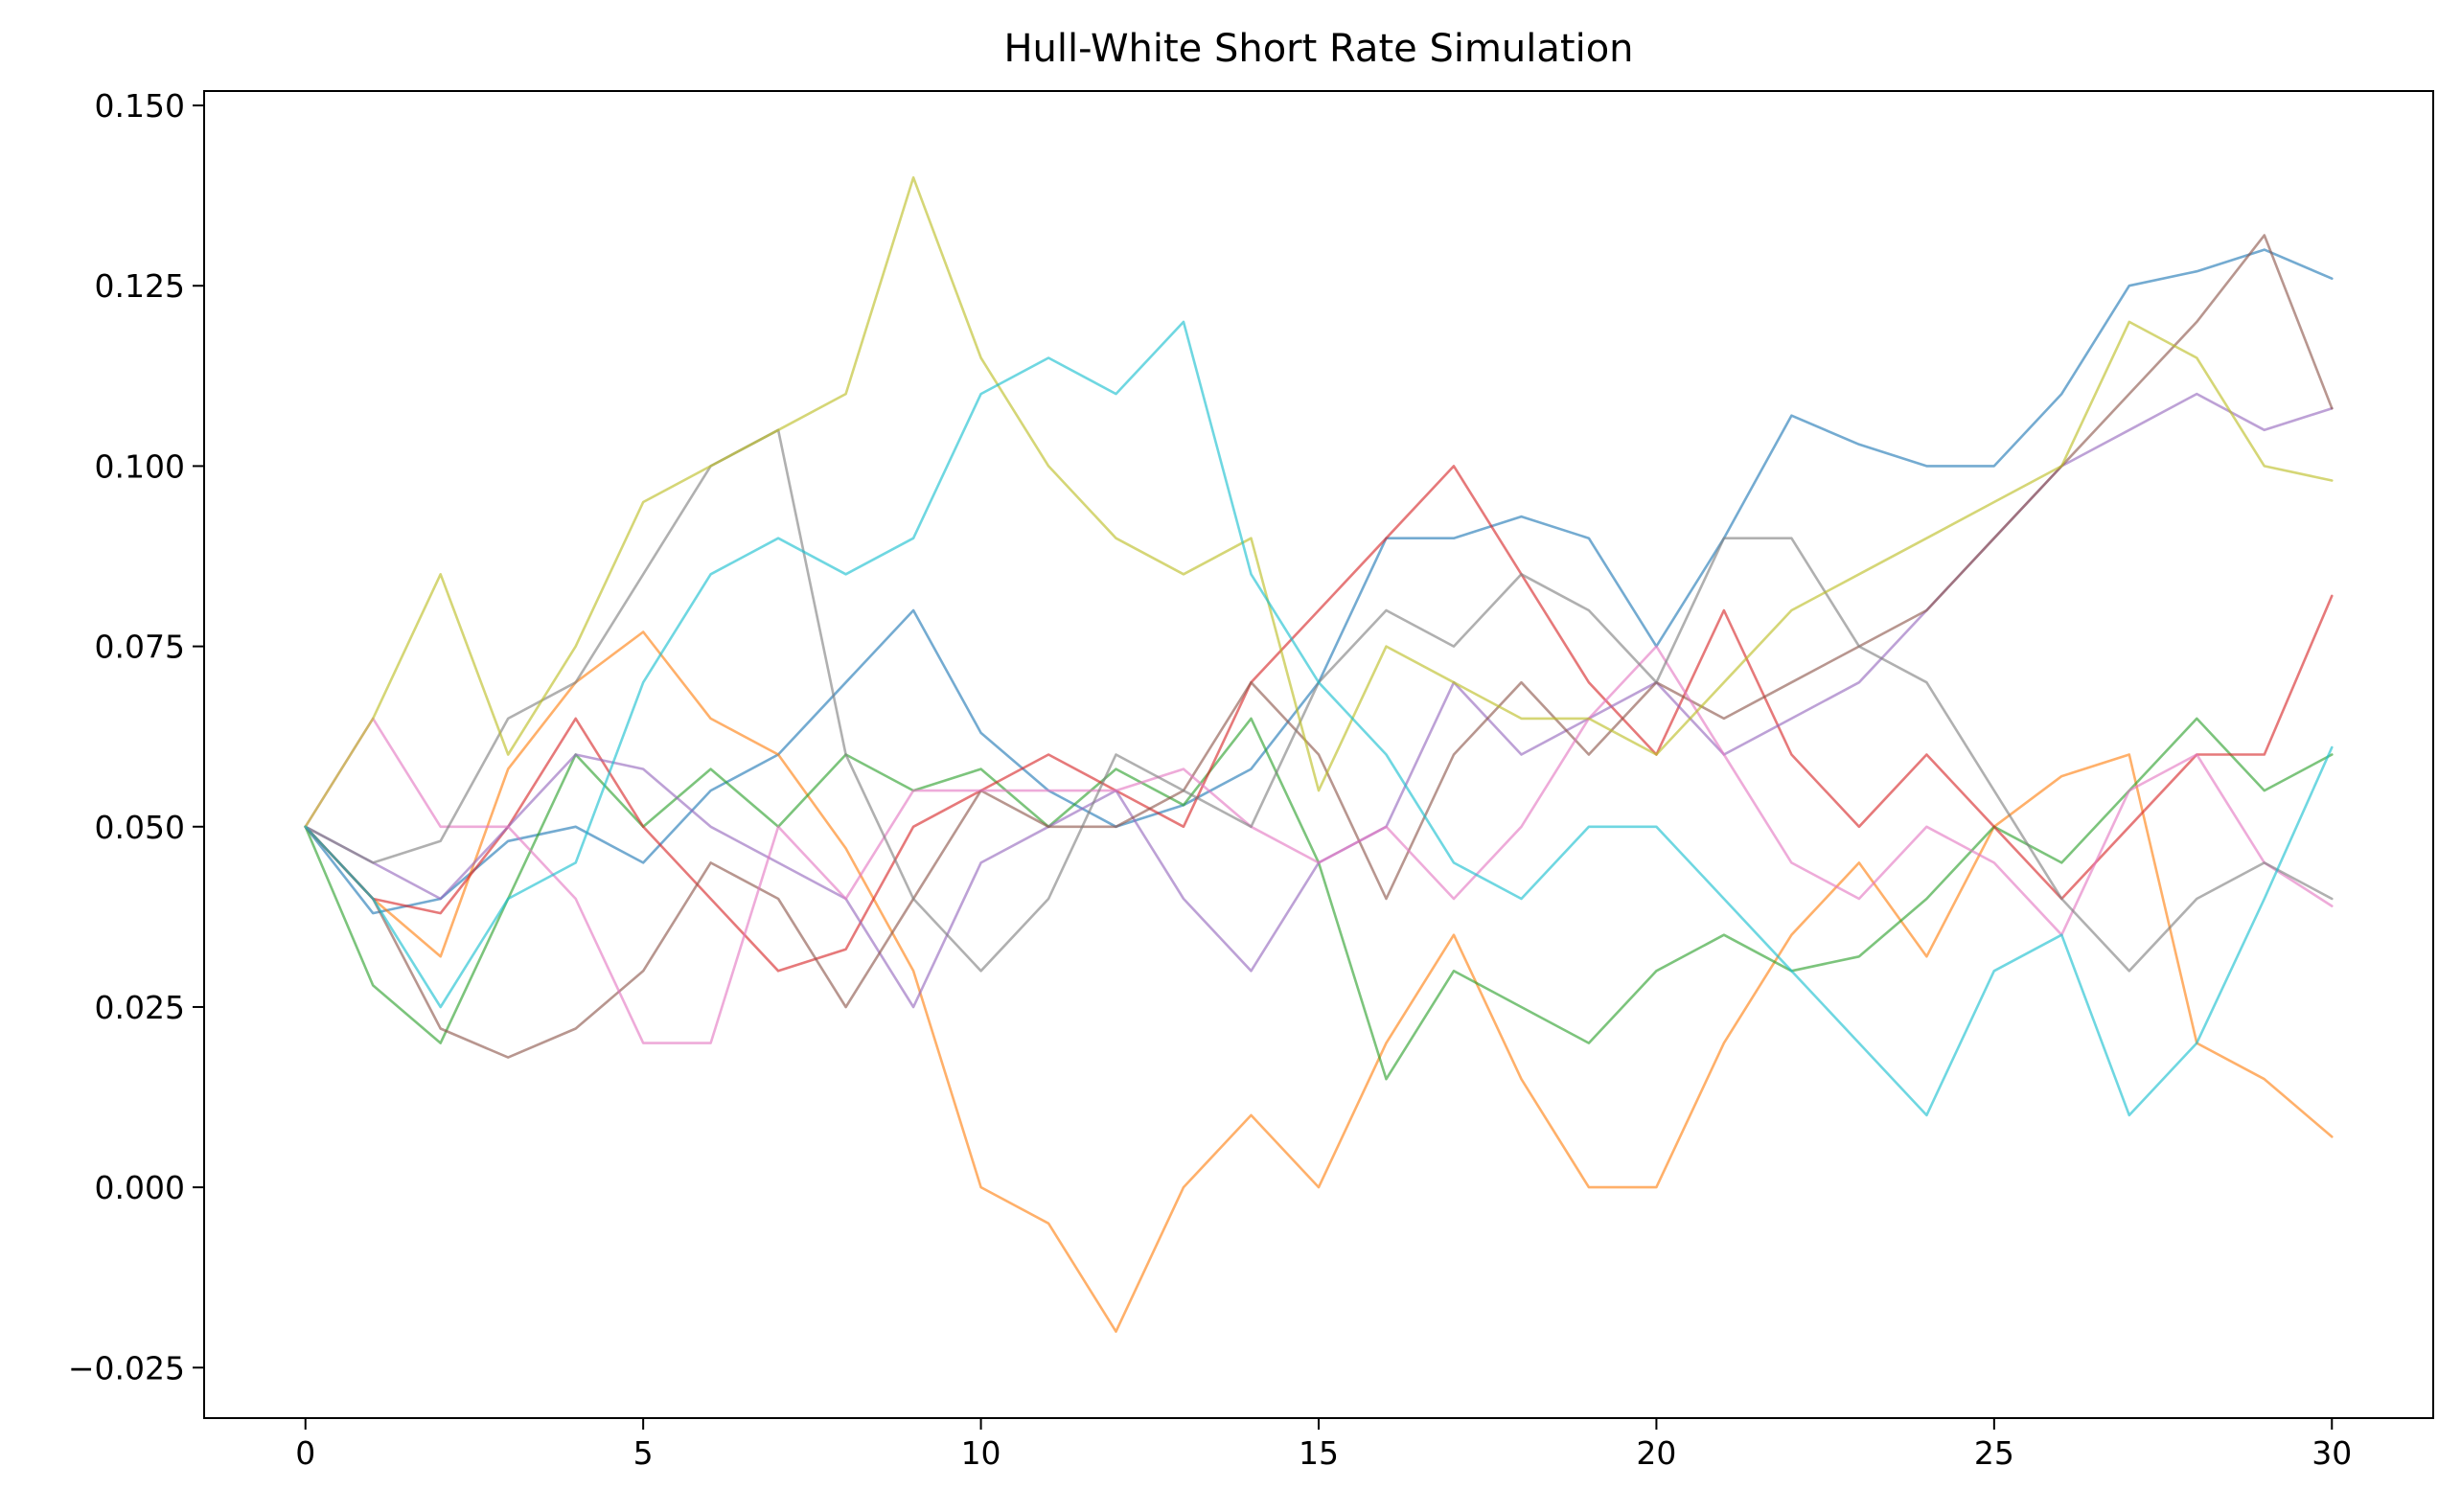 The height and width of the screenshot is (1512, 2461). Describe the element at coordinates (2332, 1453) in the screenshot. I see `x-tick-label: 30` at that location.